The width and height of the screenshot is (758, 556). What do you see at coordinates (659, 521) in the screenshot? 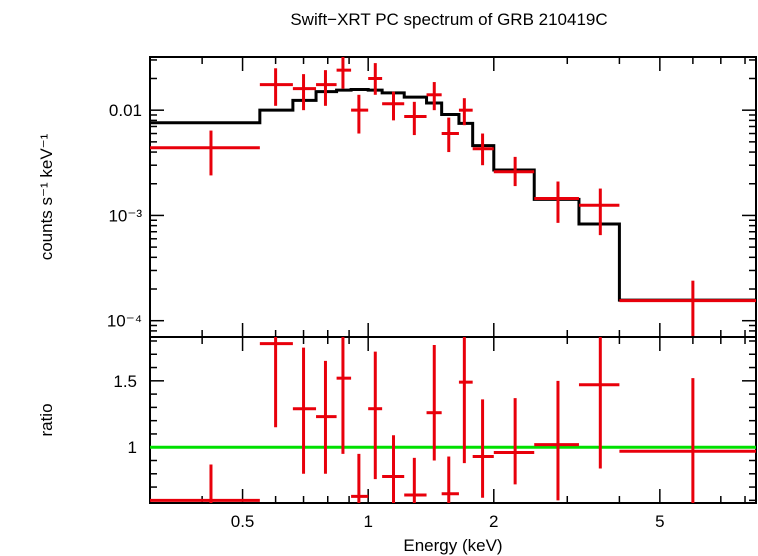
I see `energy-x-tick-label: 5` at bounding box center [659, 521].